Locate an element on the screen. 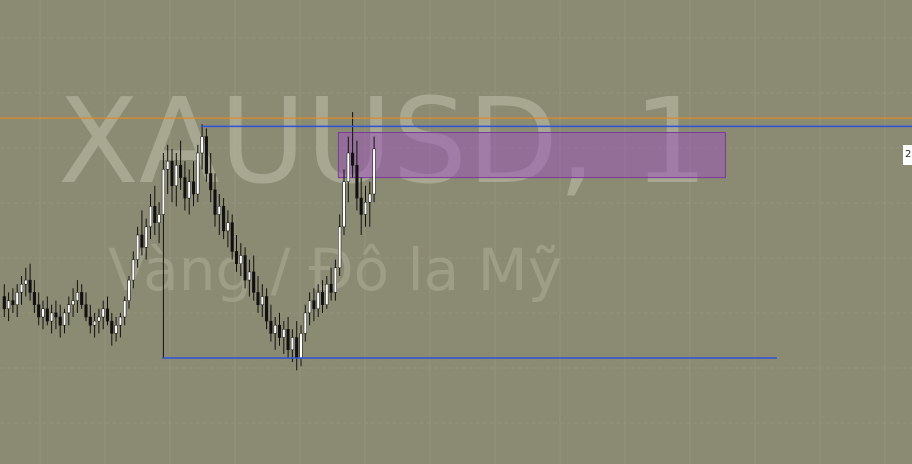 The image size is (912, 464). zone-layer is located at coordinates (531, 155).